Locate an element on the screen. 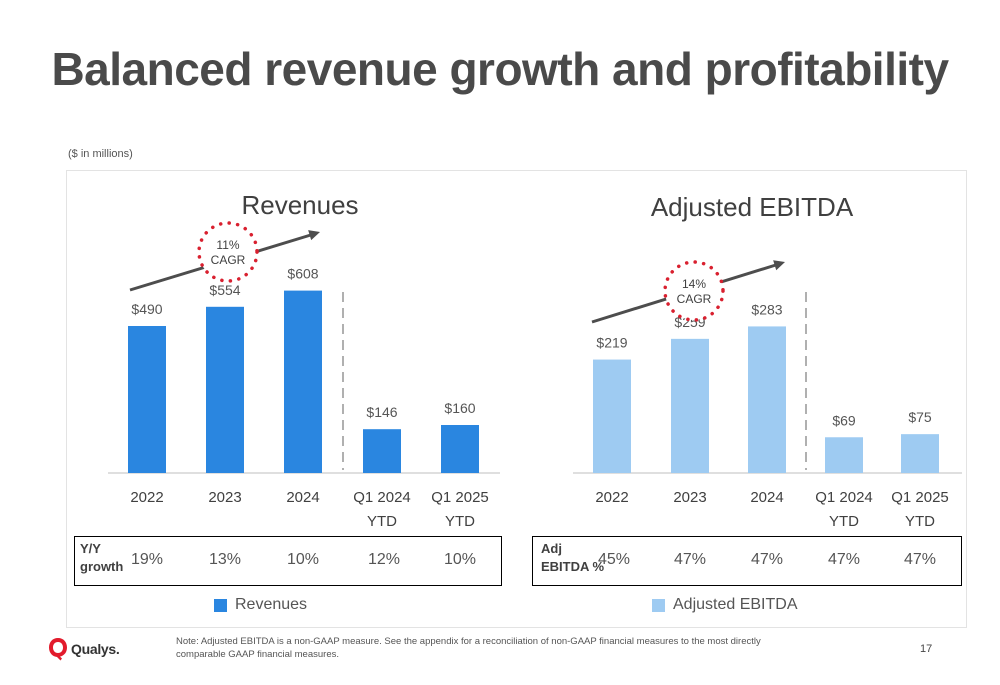 The height and width of the screenshot is (685, 1000). revenue-value-label: $490 is located at coordinates (146, 309).